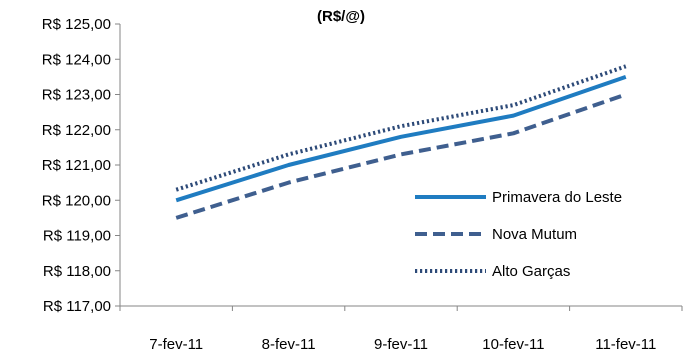  Describe the element at coordinates (76, 130) in the screenshot. I see `y-tick-label: R$ 122,00` at that location.